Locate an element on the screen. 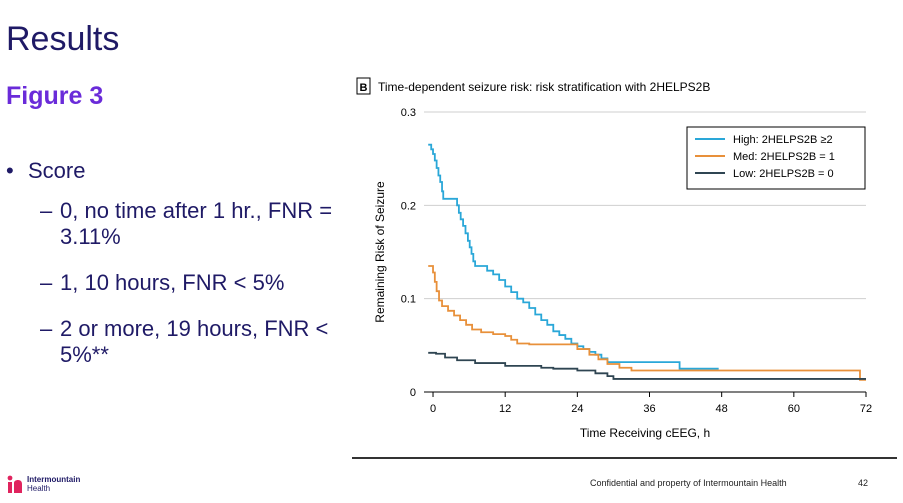 The width and height of the screenshot is (903, 503). bullet-item: • Score is located at coordinates (176, 171).